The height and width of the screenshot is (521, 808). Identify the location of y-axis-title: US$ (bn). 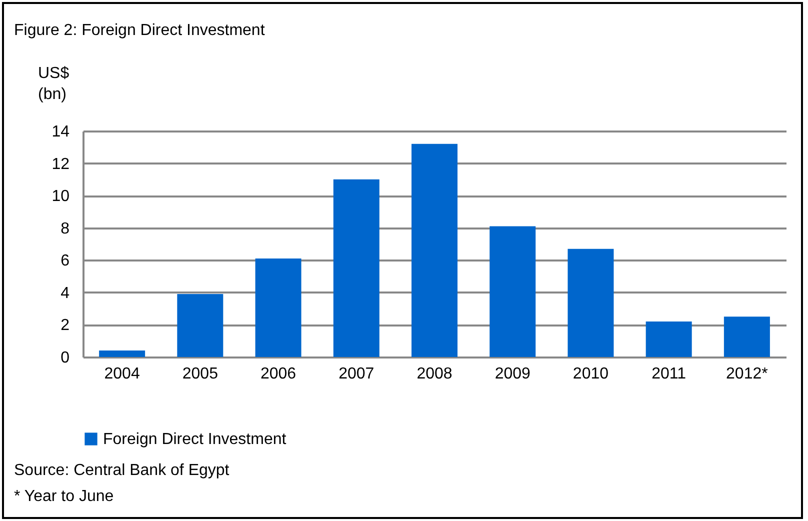
(54, 84).